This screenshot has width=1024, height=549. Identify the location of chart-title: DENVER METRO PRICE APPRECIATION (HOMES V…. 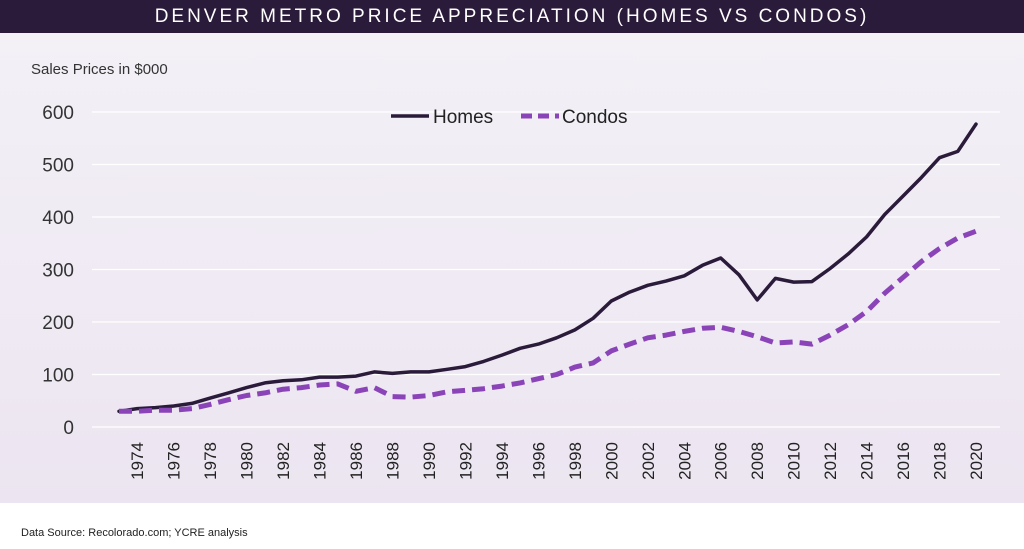
(512, 16).